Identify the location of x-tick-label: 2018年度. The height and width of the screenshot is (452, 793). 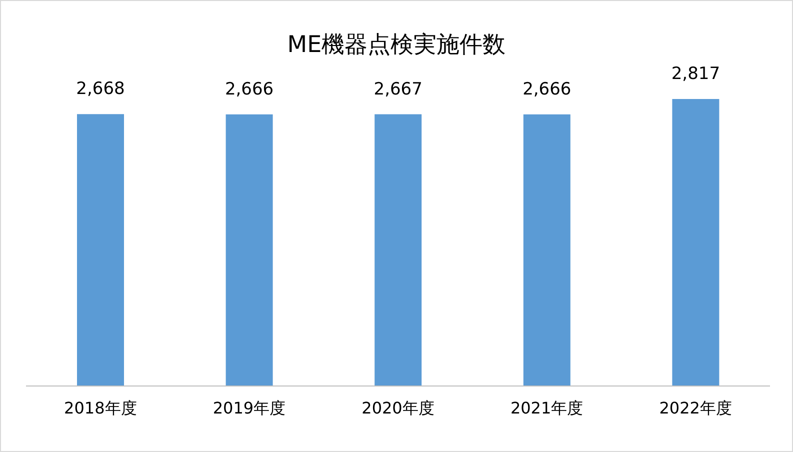
(100, 408).